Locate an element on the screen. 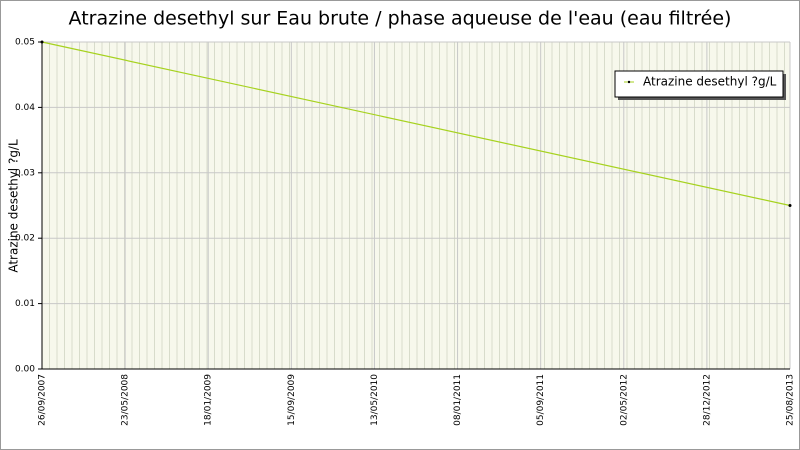  x-tick-label: 05/09/2011 is located at coordinates (541, 400).